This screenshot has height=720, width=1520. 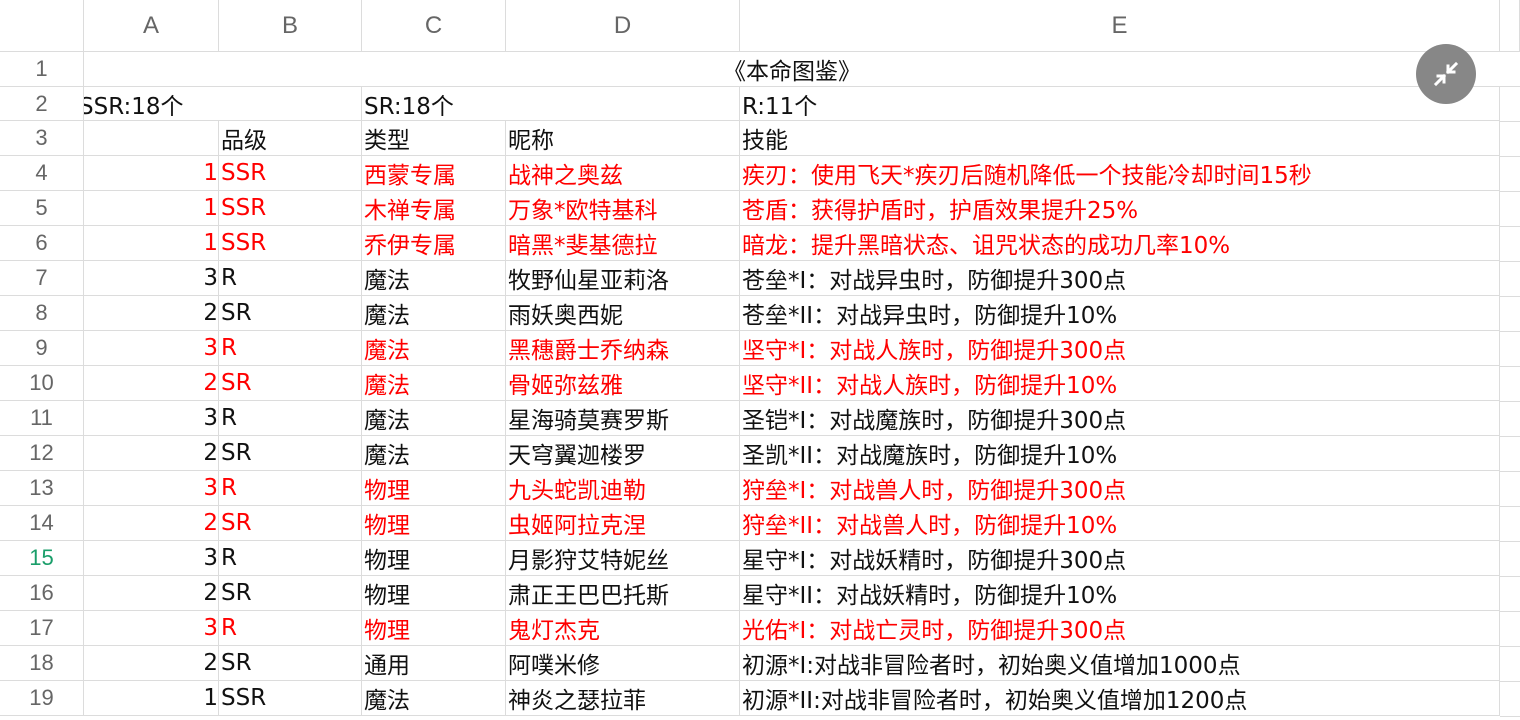 I want to click on skill-cell: 苍盾：获得护盾时，护盾效果提升25%, so click(x=1120, y=208).